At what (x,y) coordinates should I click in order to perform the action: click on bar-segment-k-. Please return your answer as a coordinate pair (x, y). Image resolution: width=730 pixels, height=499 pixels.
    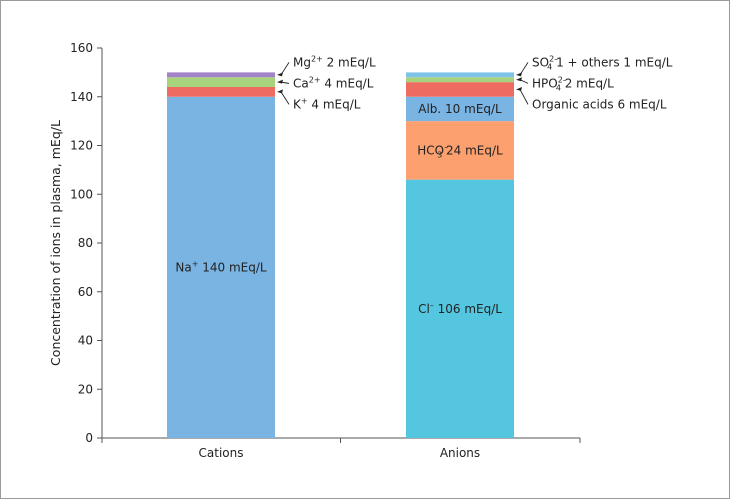
    Looking at the image, I should click on (221, 92).